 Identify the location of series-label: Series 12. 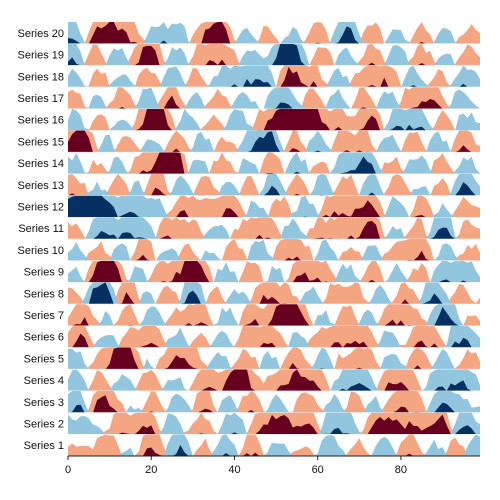
(41, 207).